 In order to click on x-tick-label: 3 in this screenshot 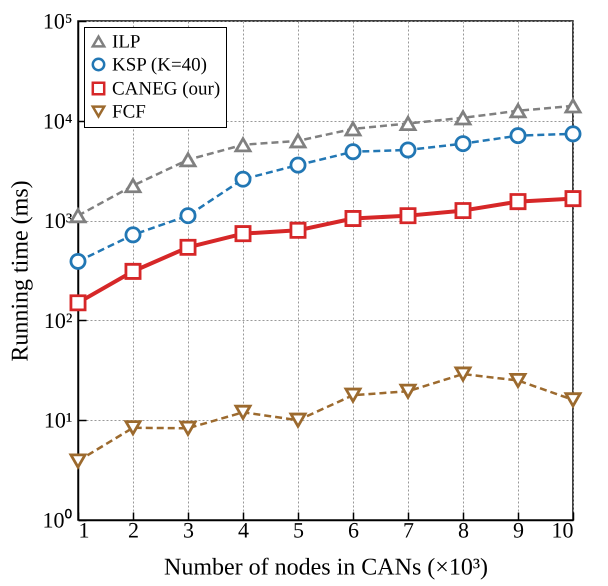, I will do `click(188, 530)`.